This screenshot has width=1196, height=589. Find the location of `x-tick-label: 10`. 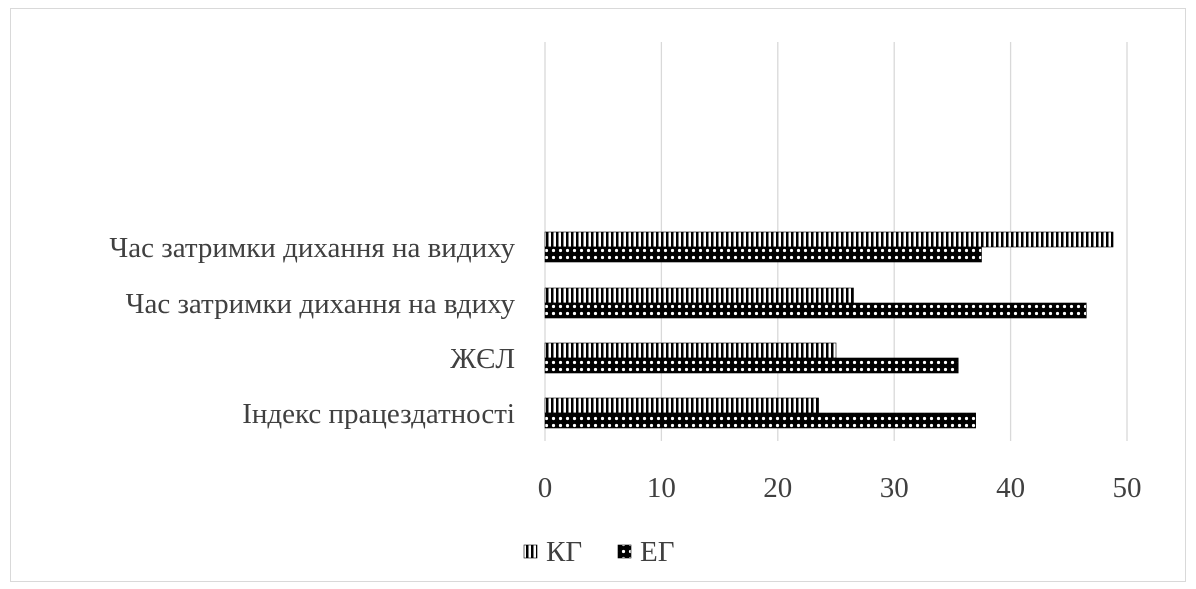

x-tick-label: 10 is located at coordinates (661, 488).